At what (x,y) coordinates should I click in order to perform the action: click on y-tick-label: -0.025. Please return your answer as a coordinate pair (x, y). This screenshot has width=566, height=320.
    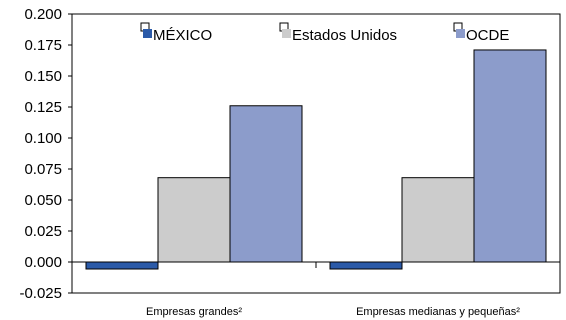
    Looking at the image, I should click on (40, 293).